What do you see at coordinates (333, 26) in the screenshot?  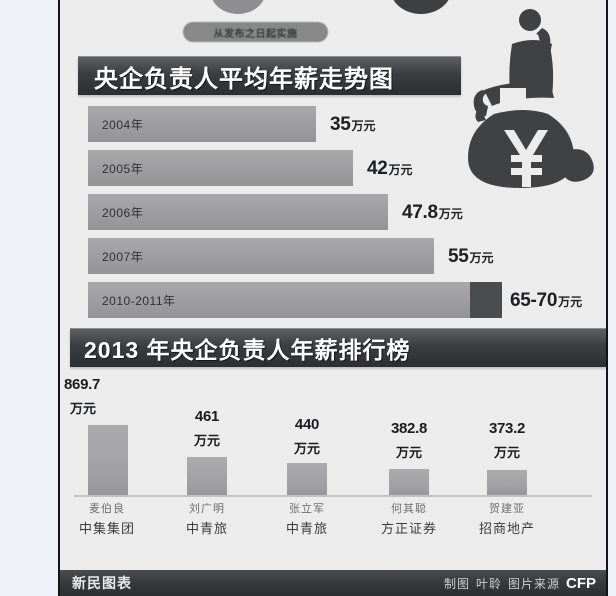 I see `top-illustration-band: 从发布之日起实施` at bounding box center [333, 26].